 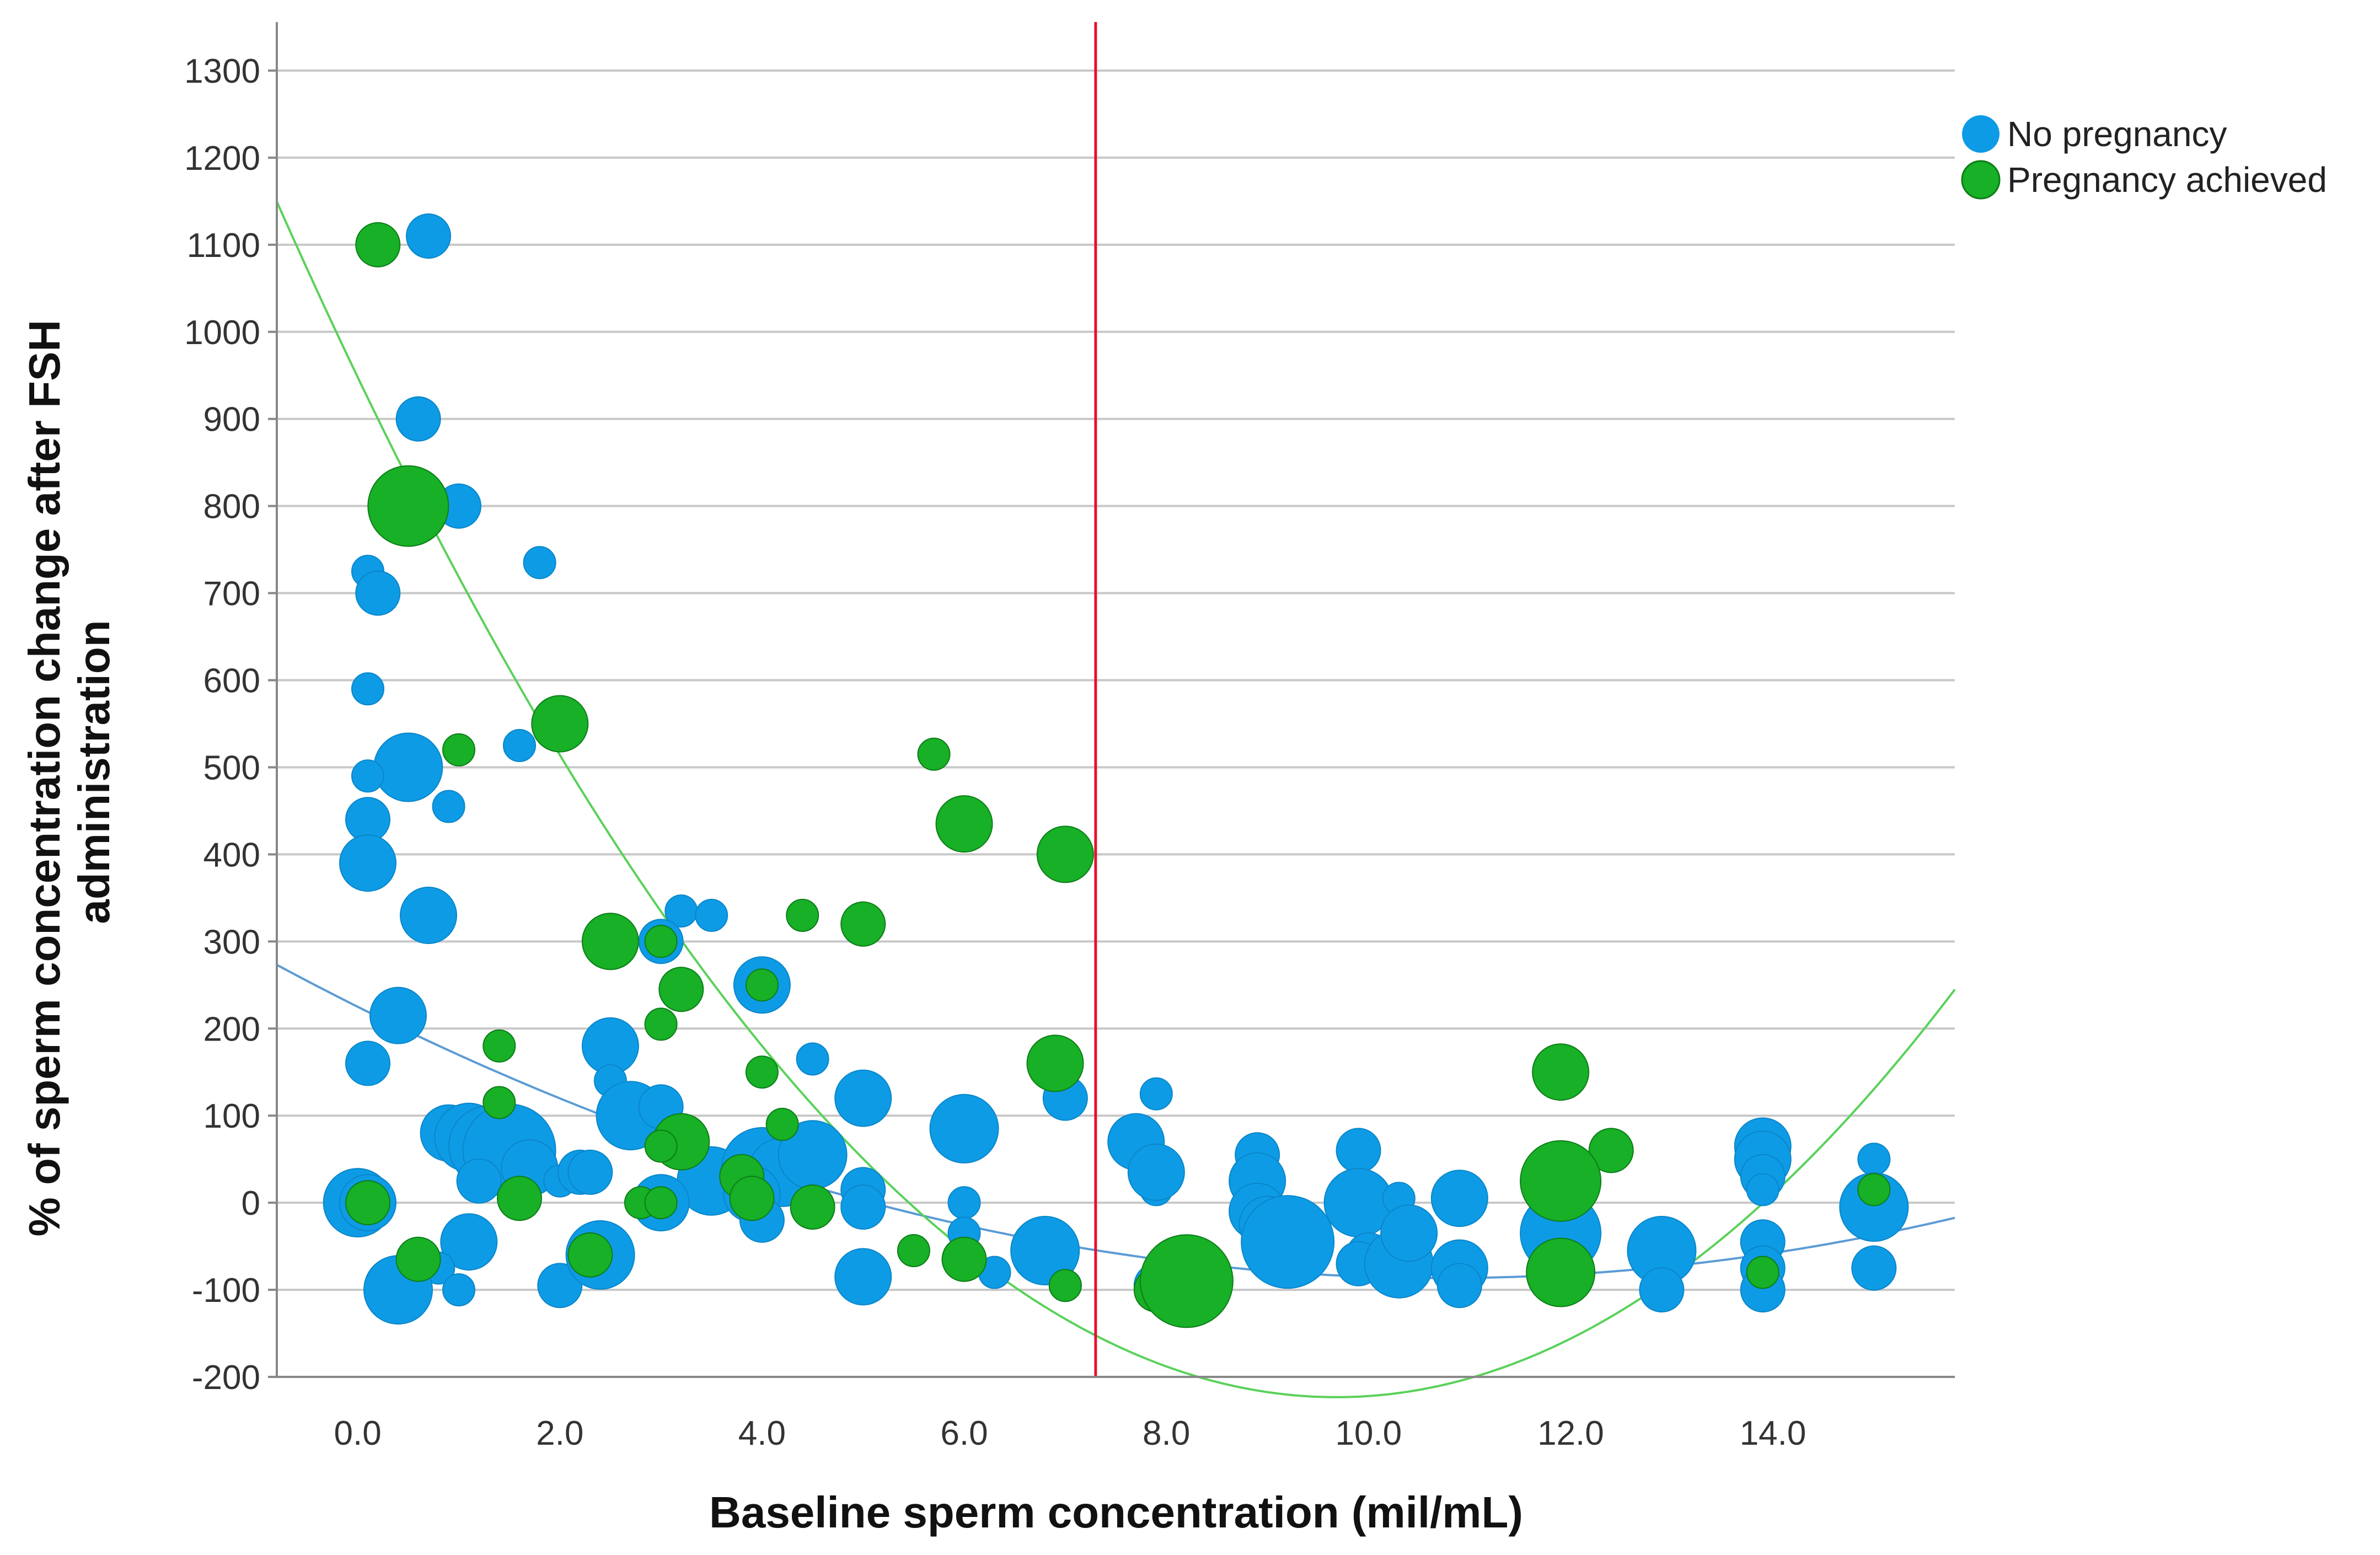 What do you see at coordinates (1116, 1513) in the screenshot?
I see `x-axis-title: Baseline sperm concentration (mil/mL)` at bounding box center [1116, 1513].